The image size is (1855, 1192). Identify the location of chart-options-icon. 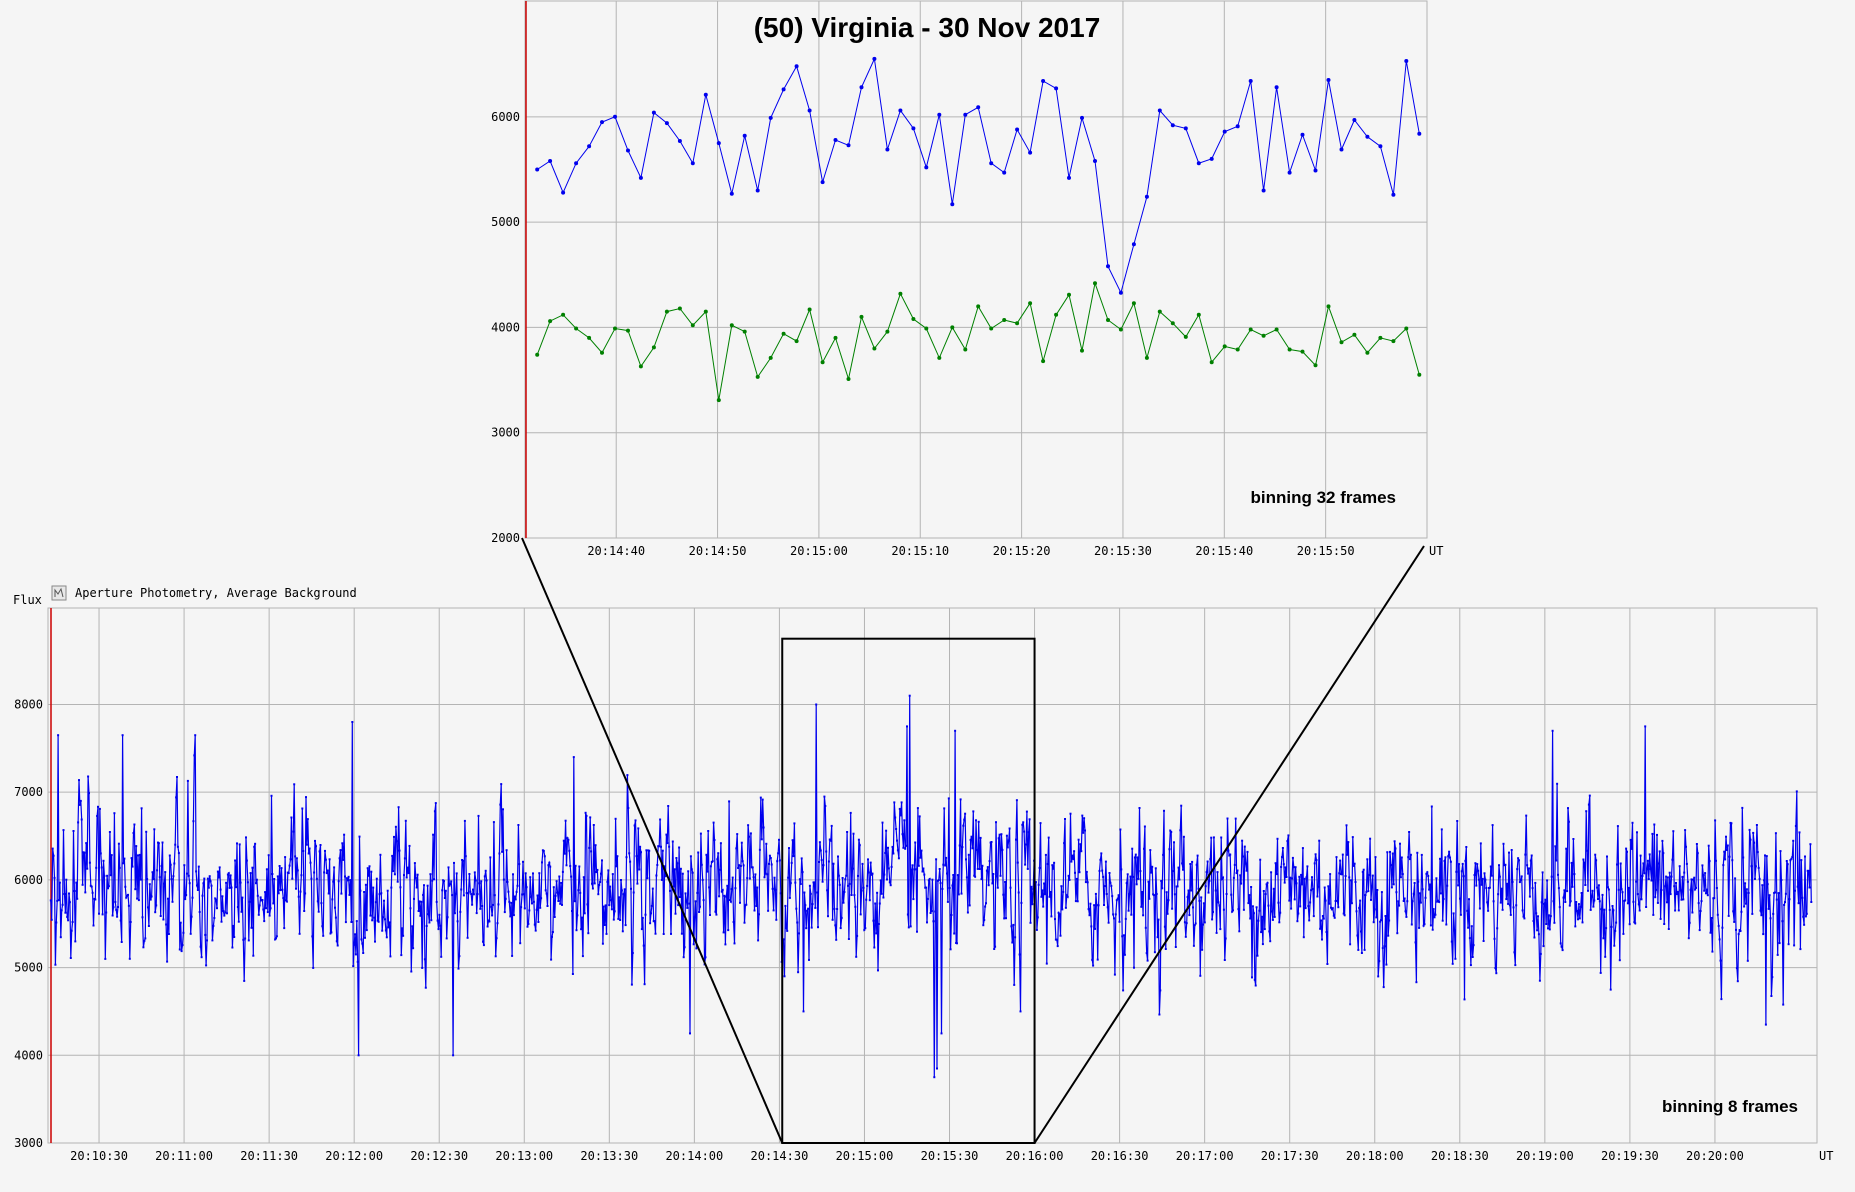
(59, 593).